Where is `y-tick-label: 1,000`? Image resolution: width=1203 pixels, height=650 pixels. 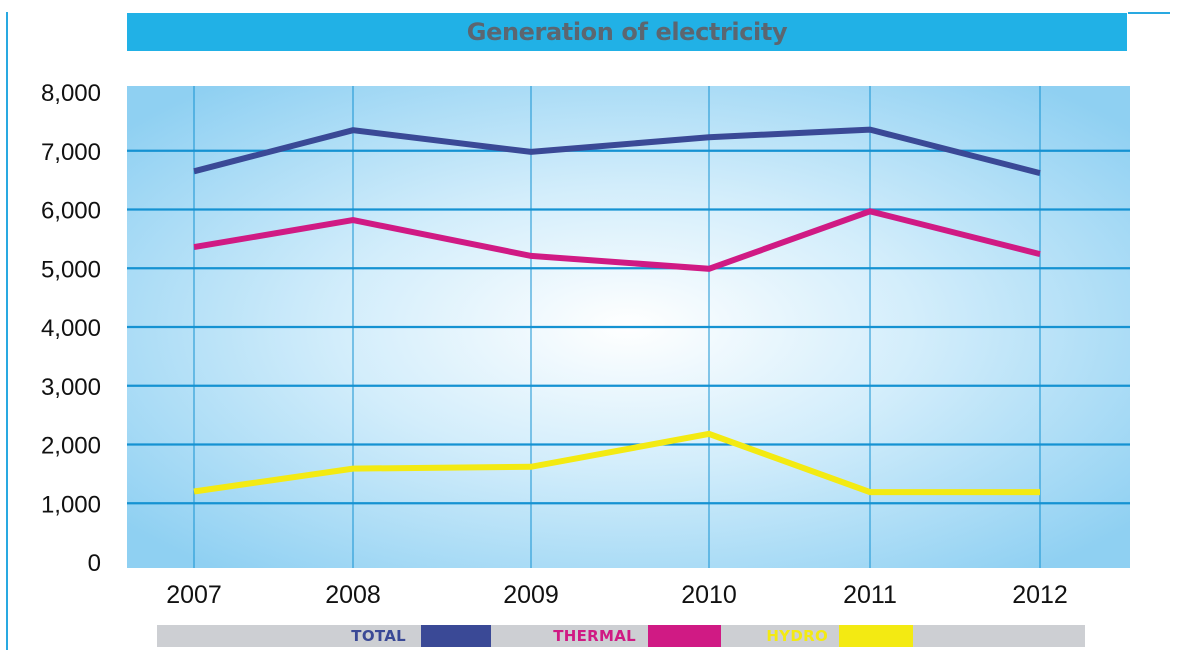 y-tick-label: 1,000 is located at coordinates (71, 504).